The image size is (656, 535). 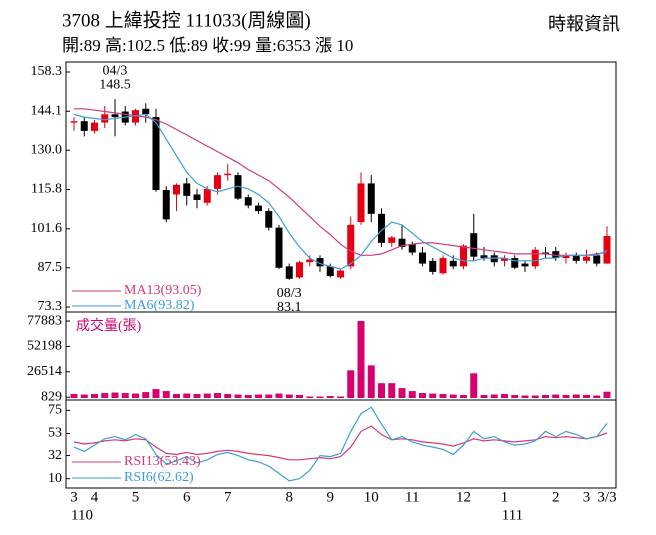 What do you see at coordinates (55, 433) in the screenshot?
I see `y-tick-label: 53` at bounding box center [55, 433].